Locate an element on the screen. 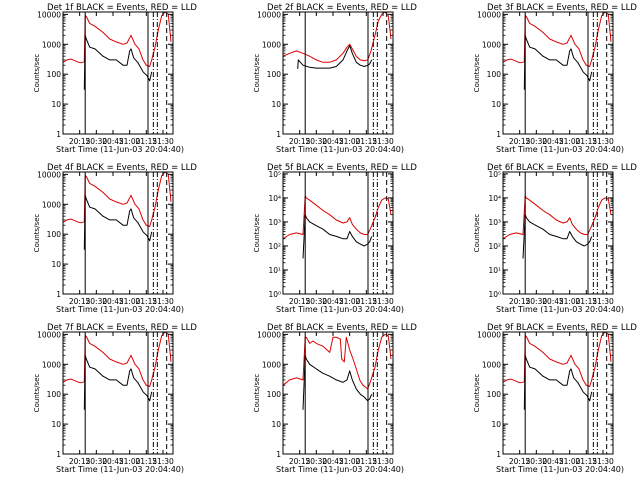 The width and height of the screenshot is (640, 480). y-tick-label: 10² is located at coordinates (494, 246).